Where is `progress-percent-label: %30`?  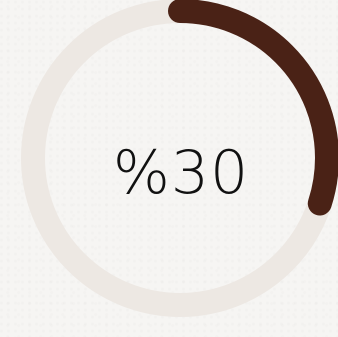
progress-percent-label: %30 is located at coordinates (181, 173).